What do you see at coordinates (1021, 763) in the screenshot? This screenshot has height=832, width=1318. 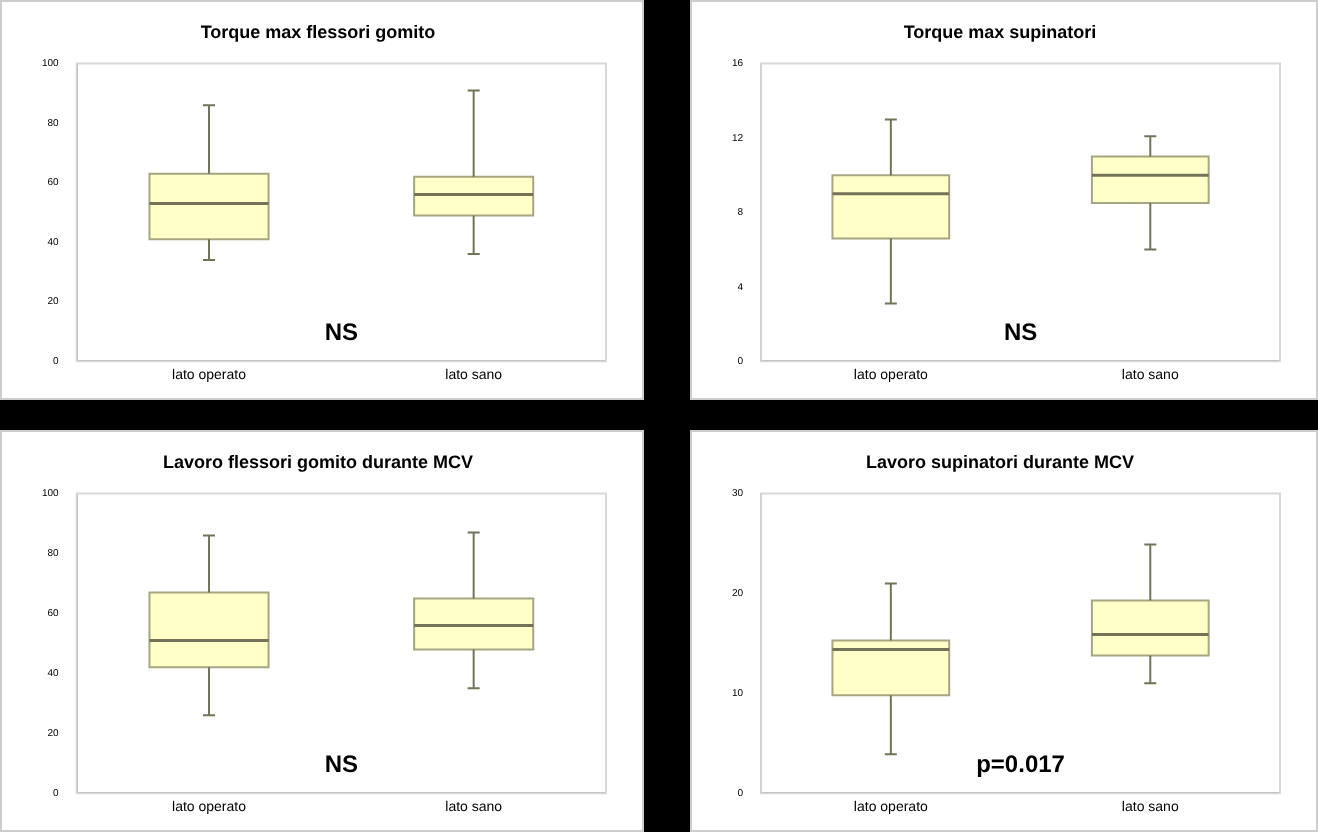 I see `annotation: p=0.017` at bounding box center [1021, 763].